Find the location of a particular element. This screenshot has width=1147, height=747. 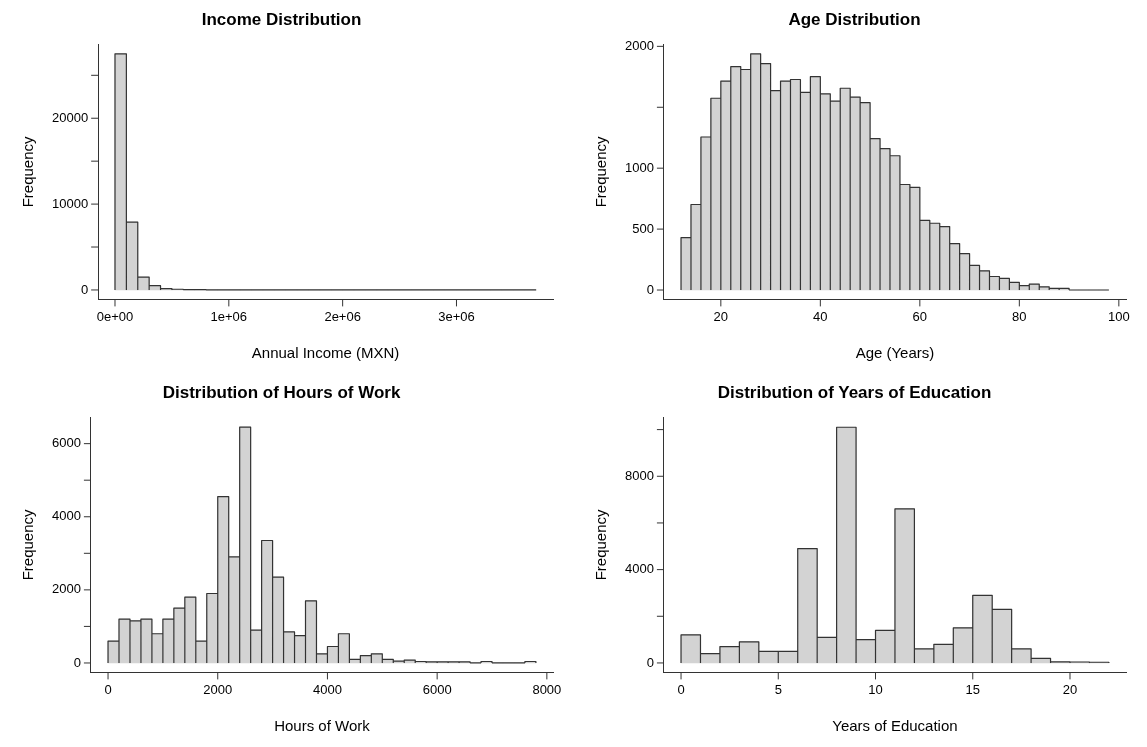

x-tick-label: 100 is located at coordinates (1118, 316).